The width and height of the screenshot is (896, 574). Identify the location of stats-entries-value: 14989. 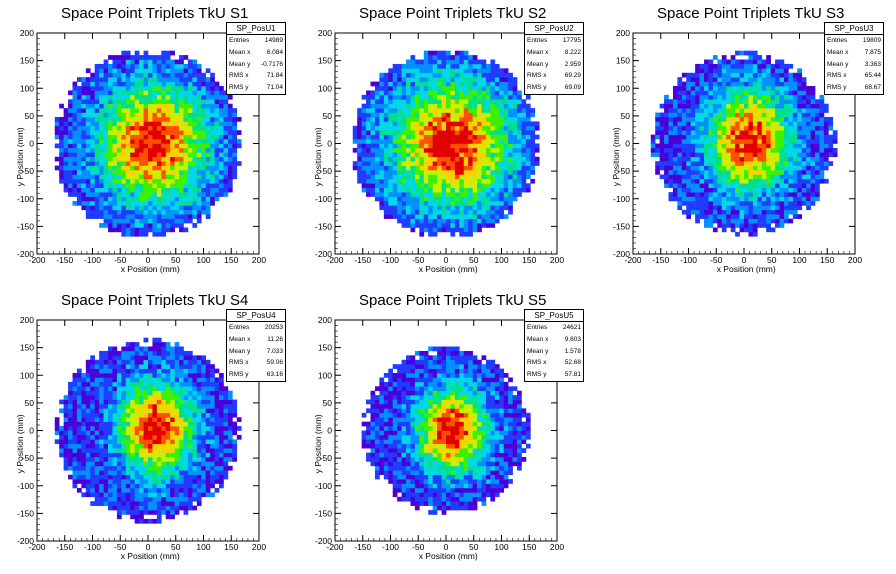
(273, 40).